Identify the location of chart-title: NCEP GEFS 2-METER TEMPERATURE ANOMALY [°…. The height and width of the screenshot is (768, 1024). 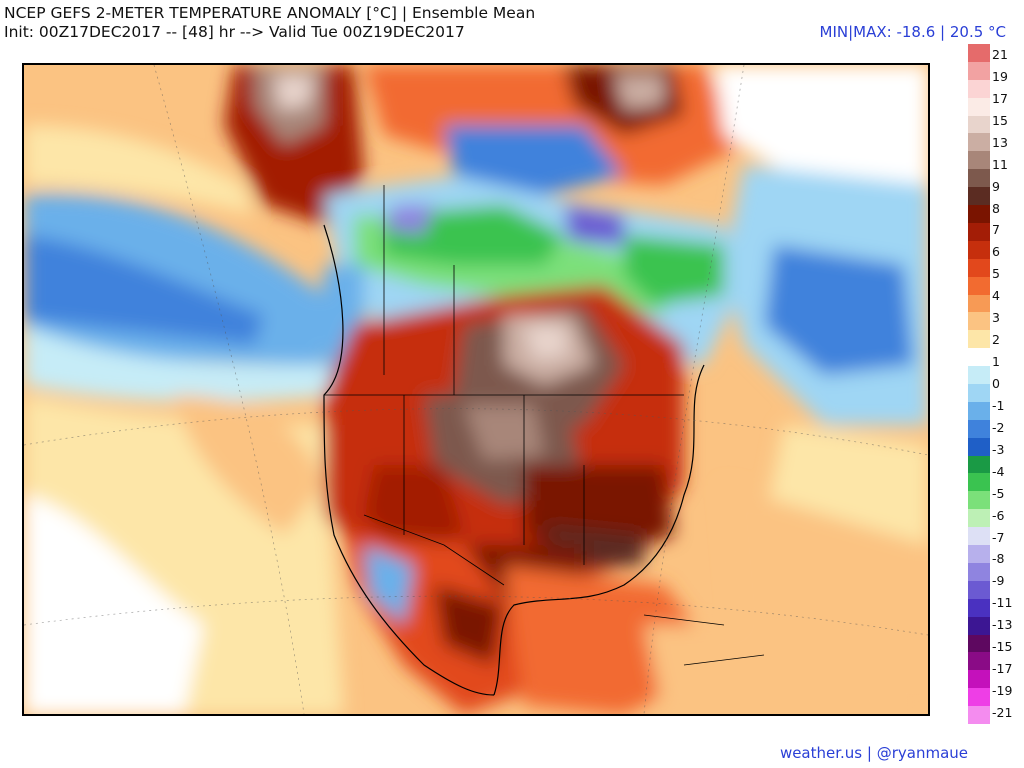
(269, 23).